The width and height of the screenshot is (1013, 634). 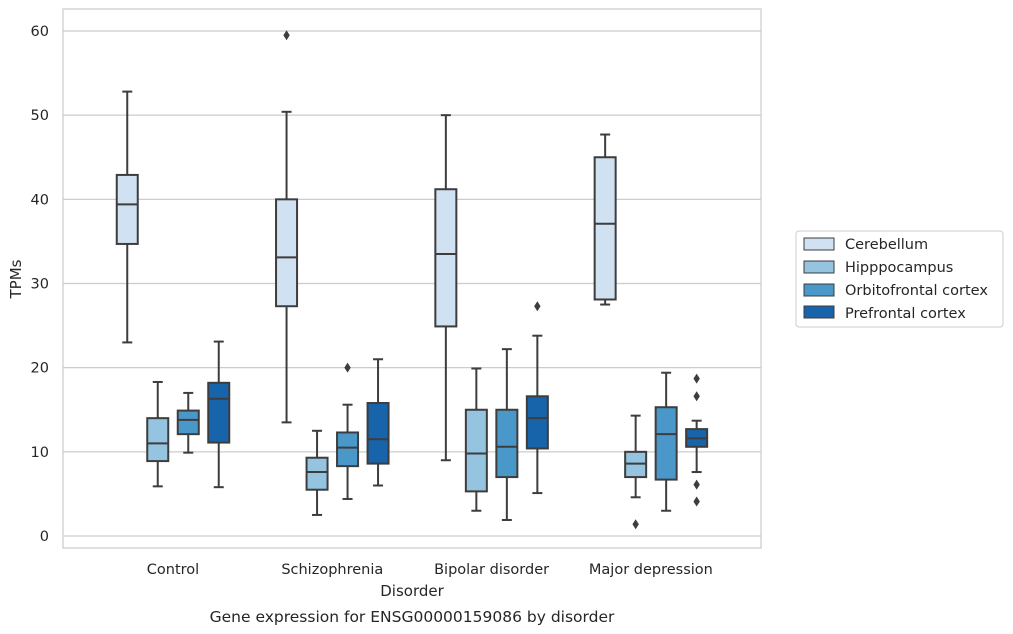 I want to click on y-tick-label-30: 30, so click(x=40, y=285).